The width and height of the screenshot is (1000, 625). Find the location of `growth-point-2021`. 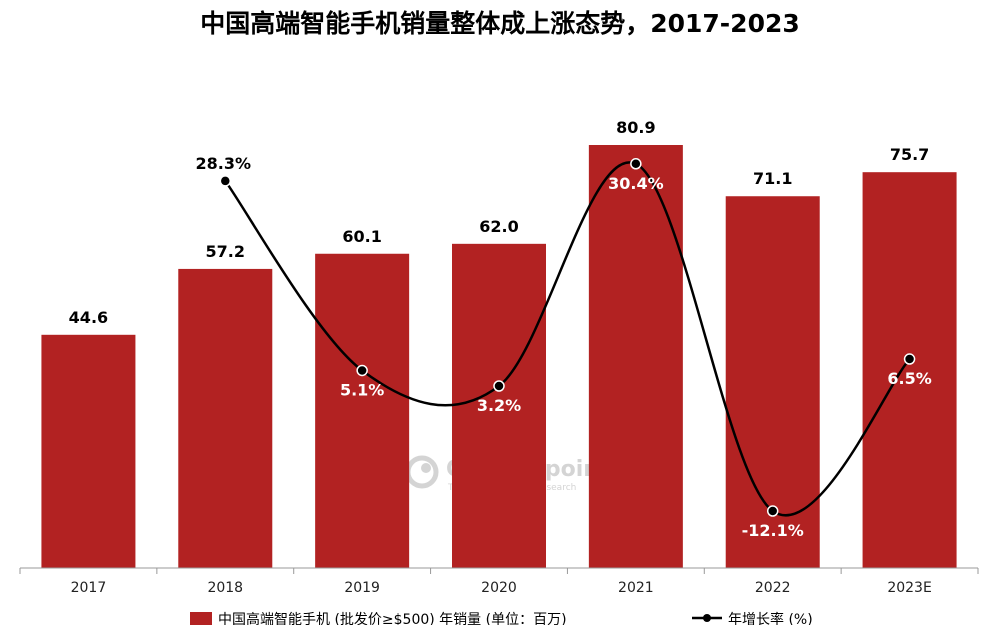

growth-point-2021 is located at coordinates (636, 164).